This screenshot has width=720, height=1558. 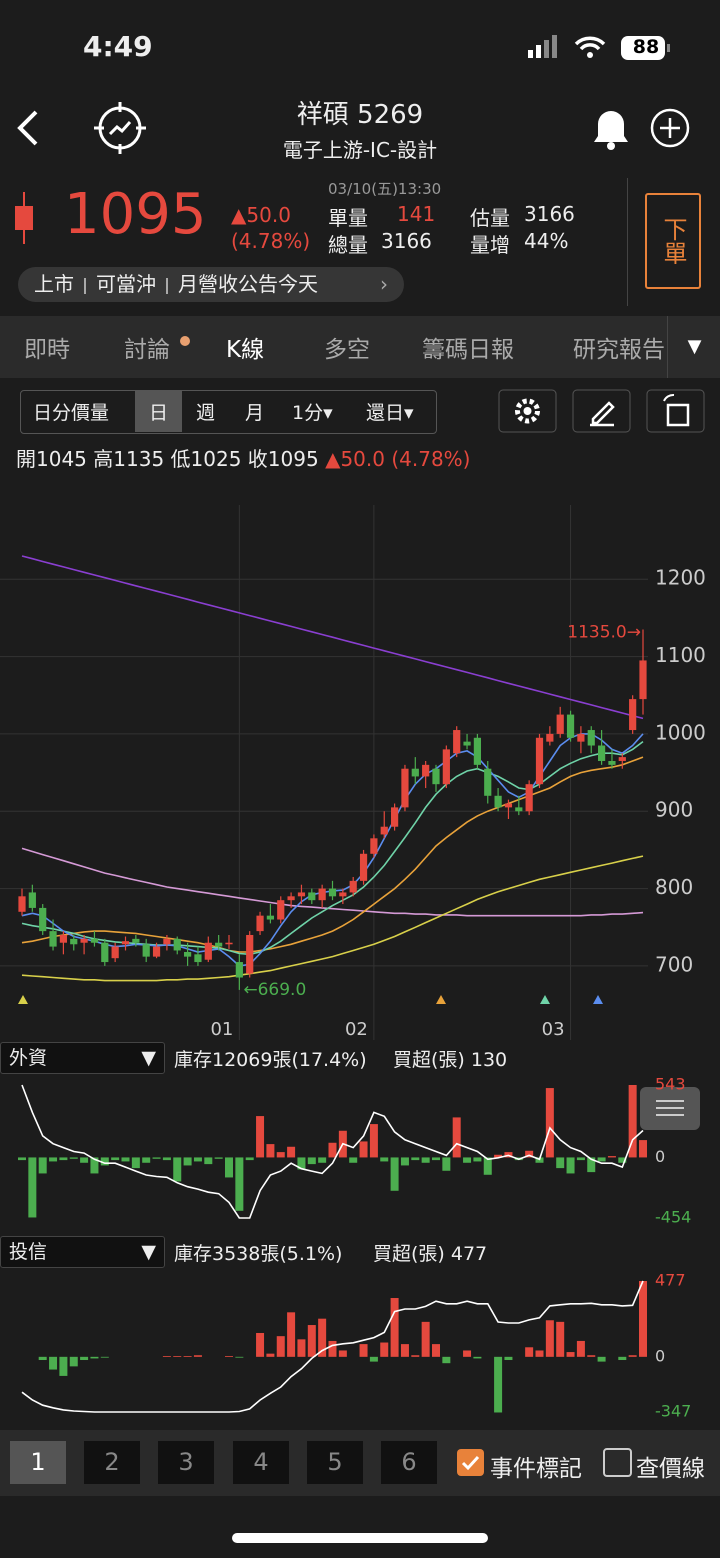 What do you see at coordinates (627, 242) in the screenshot?
I see `divider` at bounding box center [627, 242].